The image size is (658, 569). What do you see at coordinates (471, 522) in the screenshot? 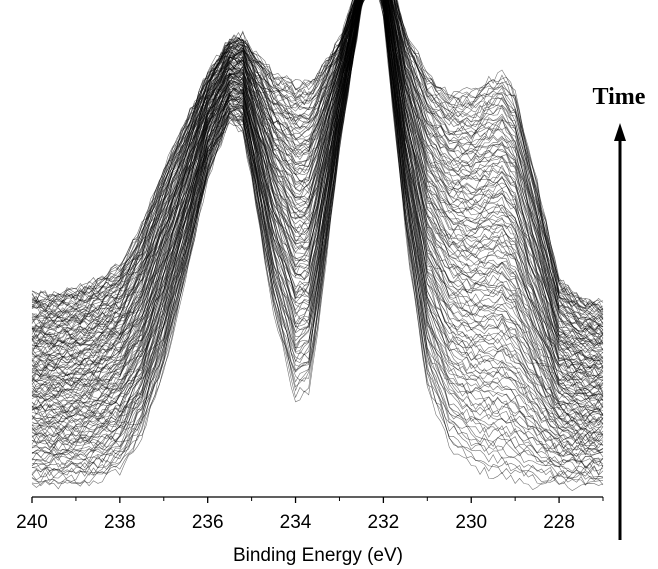
I see `x-tick-label: 230` at bounding box center [471, 522].